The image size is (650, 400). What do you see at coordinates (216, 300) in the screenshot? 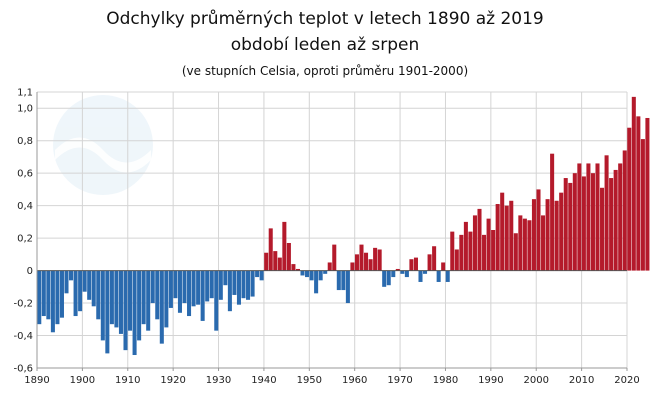
I see `bar-1929` at bounding box center [216, 300].